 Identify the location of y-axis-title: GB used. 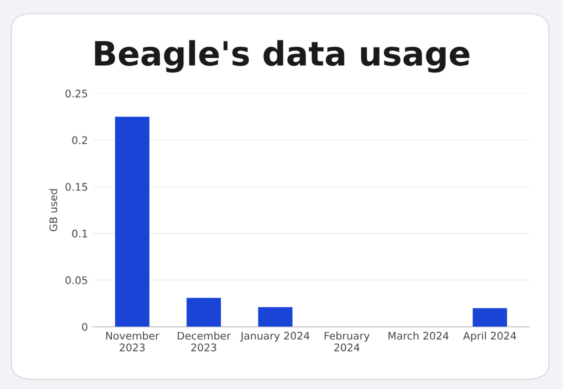
(53, 210).